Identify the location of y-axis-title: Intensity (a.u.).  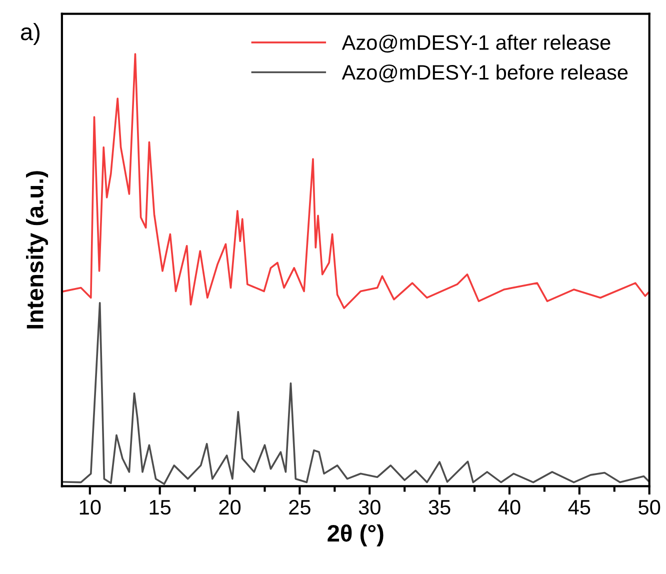
(37, 249).